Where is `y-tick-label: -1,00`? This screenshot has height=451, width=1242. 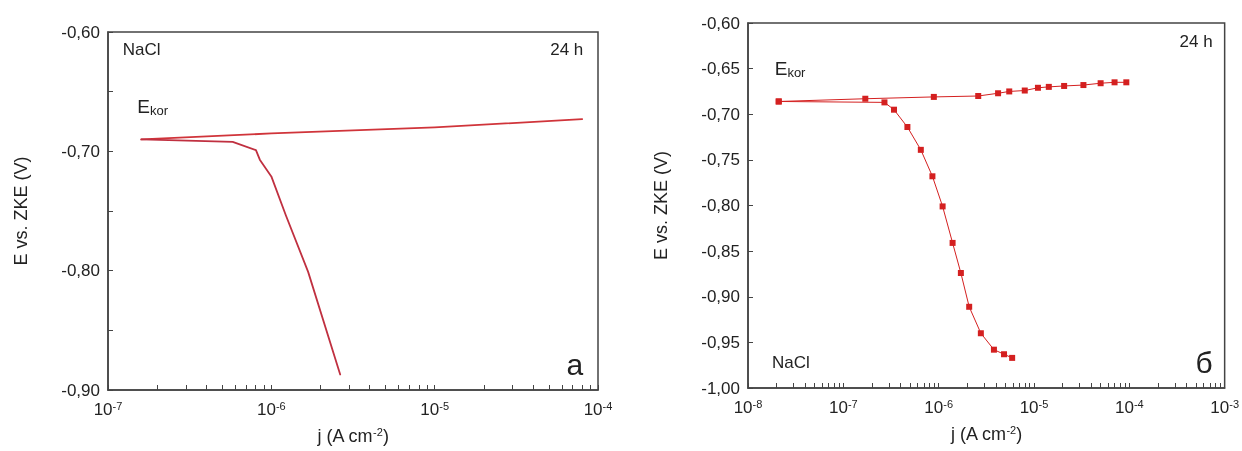
y-tick-label: -1,00 is located at coordinates (720, 388).